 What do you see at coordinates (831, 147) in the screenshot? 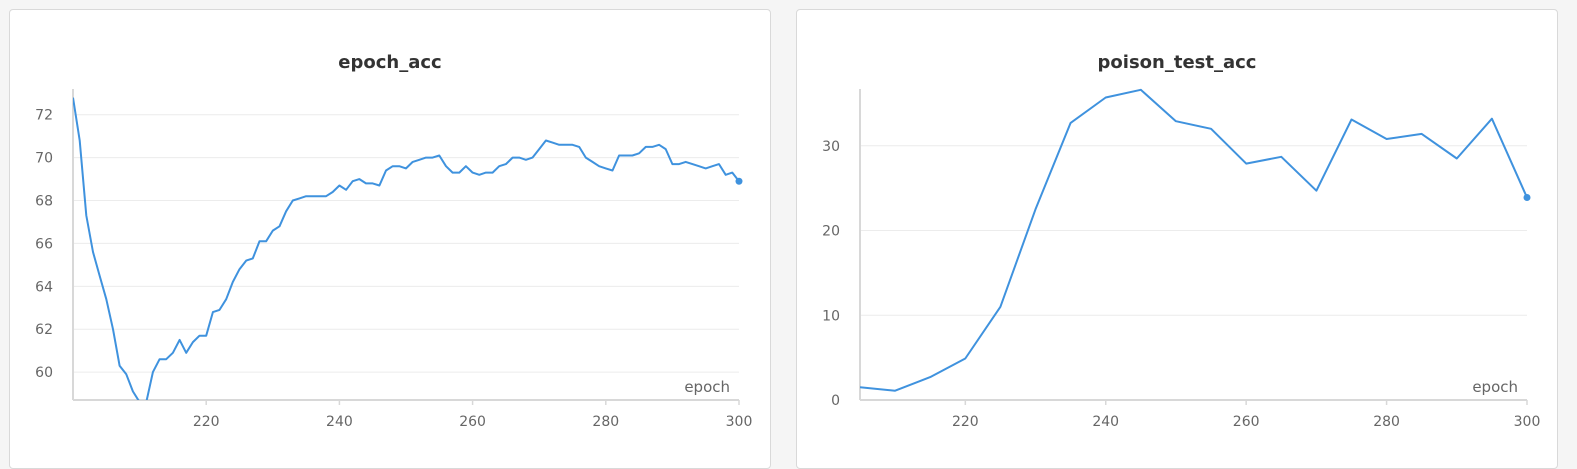
I see `y-tick-label: 30` at bounding box center [831, 147].